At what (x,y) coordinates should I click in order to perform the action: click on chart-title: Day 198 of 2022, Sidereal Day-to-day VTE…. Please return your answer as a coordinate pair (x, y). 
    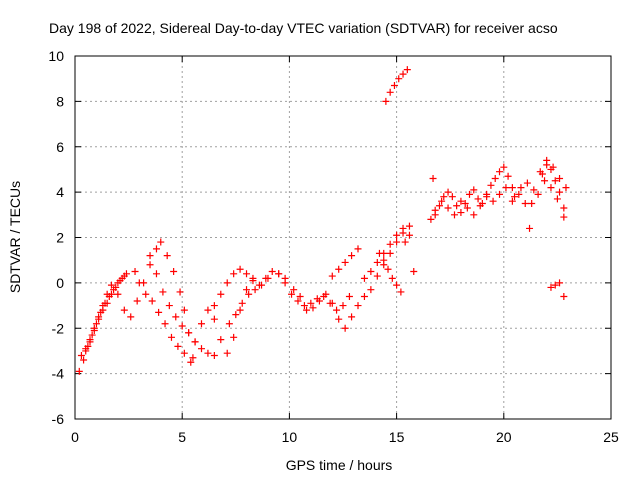
    Looking at the image, I should click on (303, 28).